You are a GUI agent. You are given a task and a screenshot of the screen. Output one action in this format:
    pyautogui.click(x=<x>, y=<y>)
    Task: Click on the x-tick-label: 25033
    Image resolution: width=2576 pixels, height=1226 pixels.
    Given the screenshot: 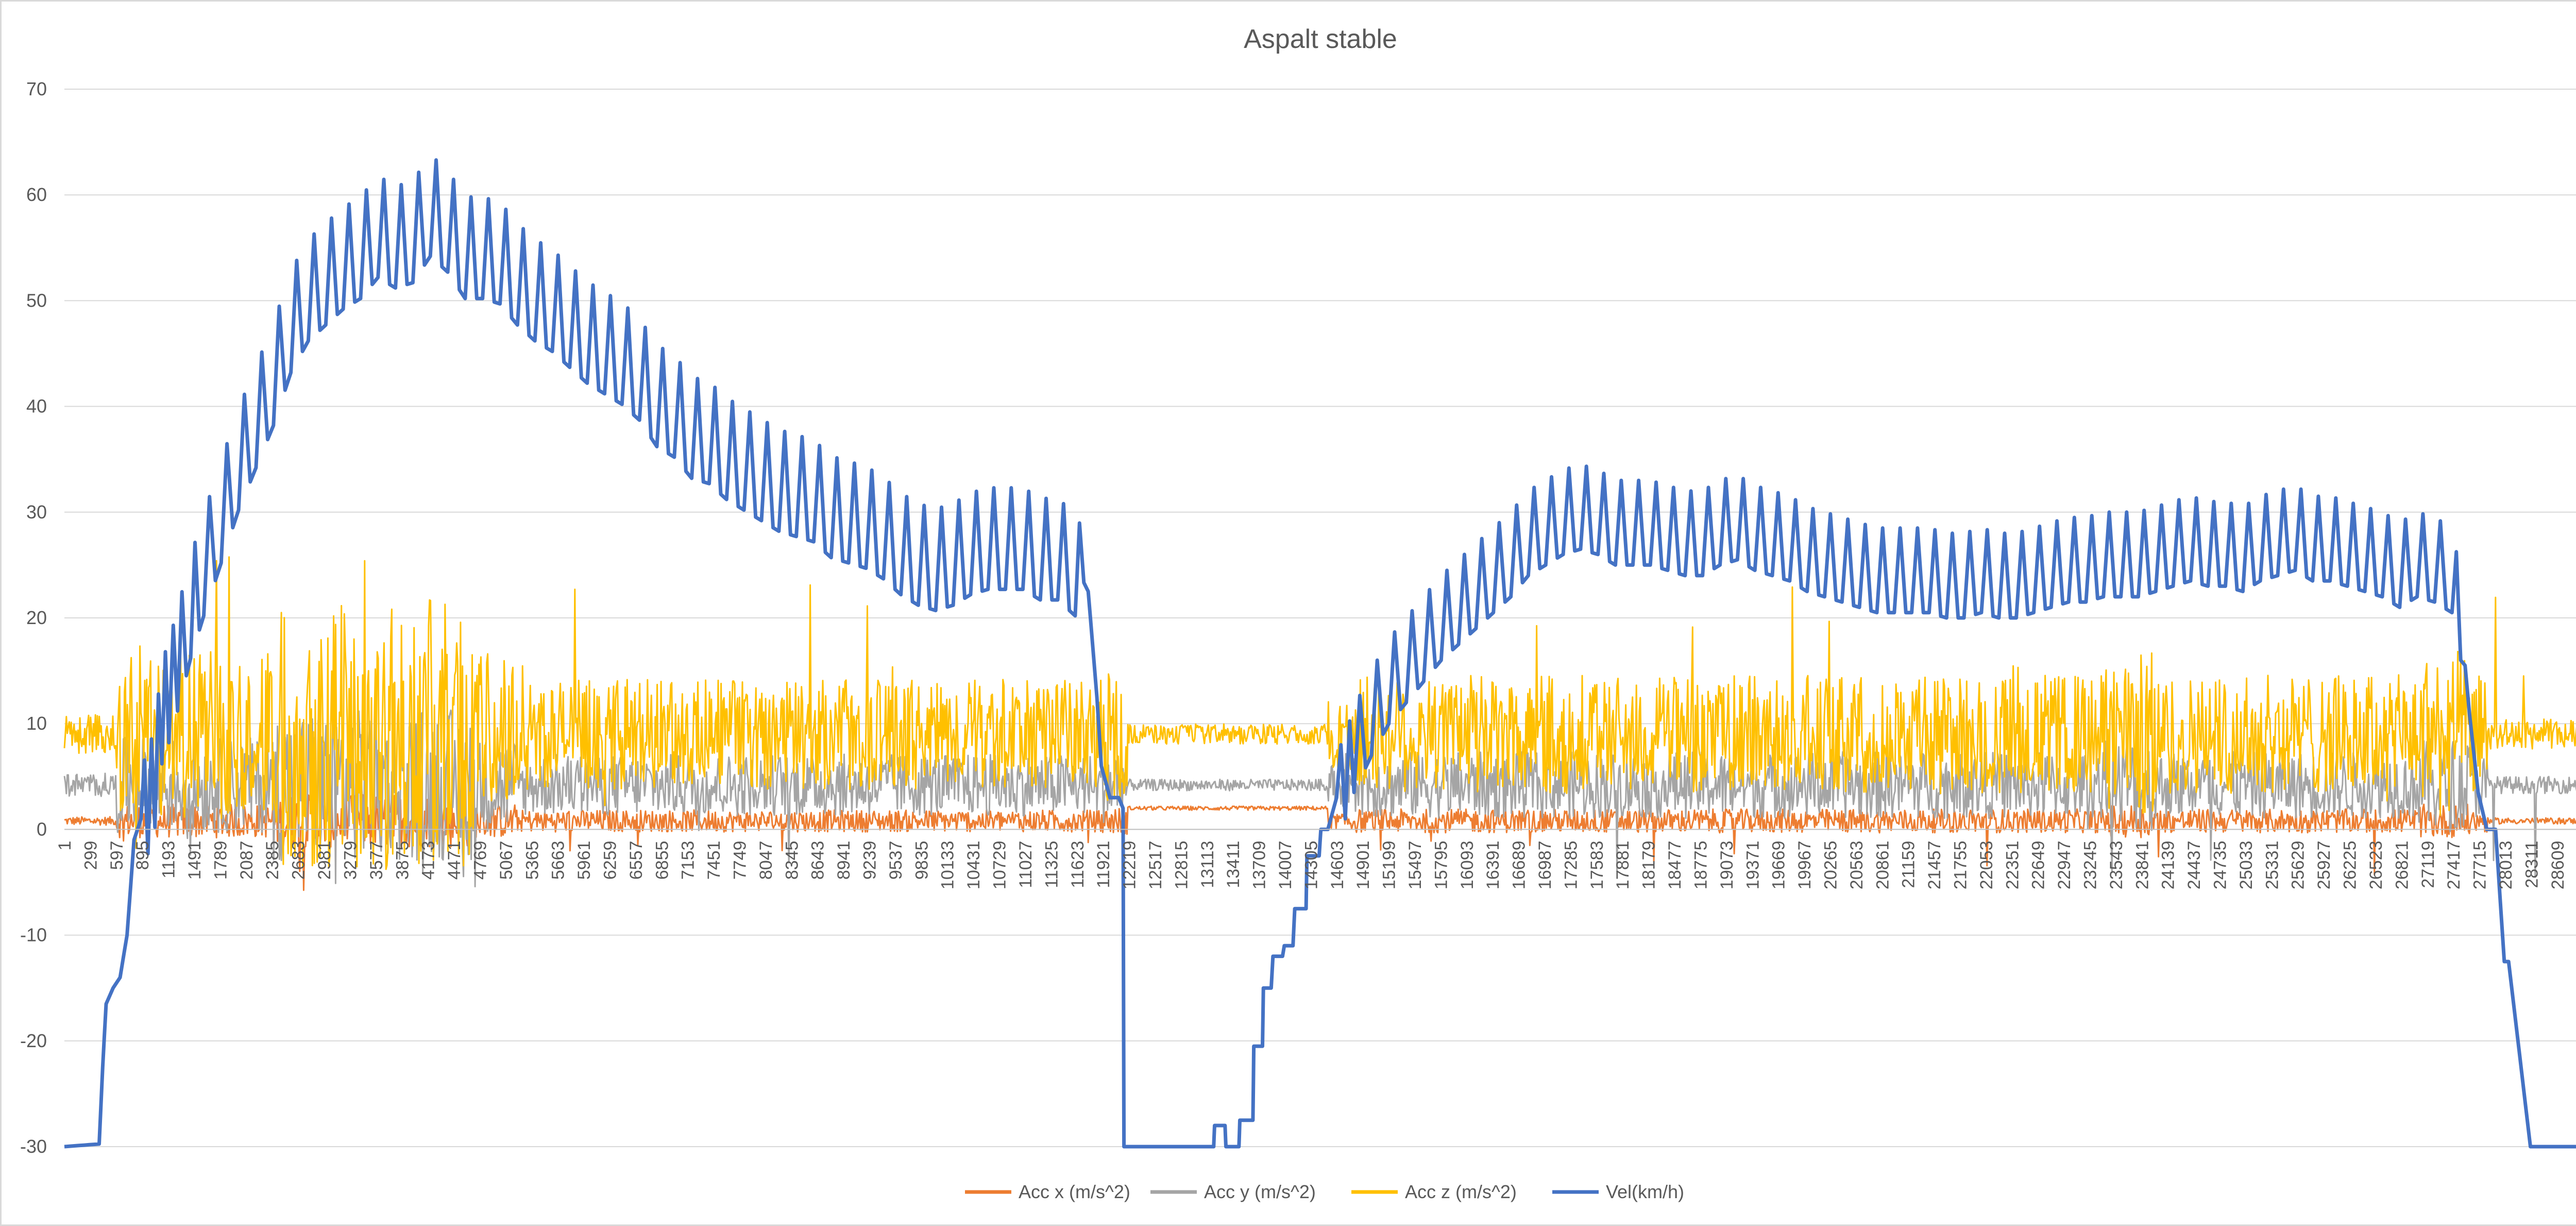 What is the action you would take?
    pyautogui.click(x=2246, y=865)
    